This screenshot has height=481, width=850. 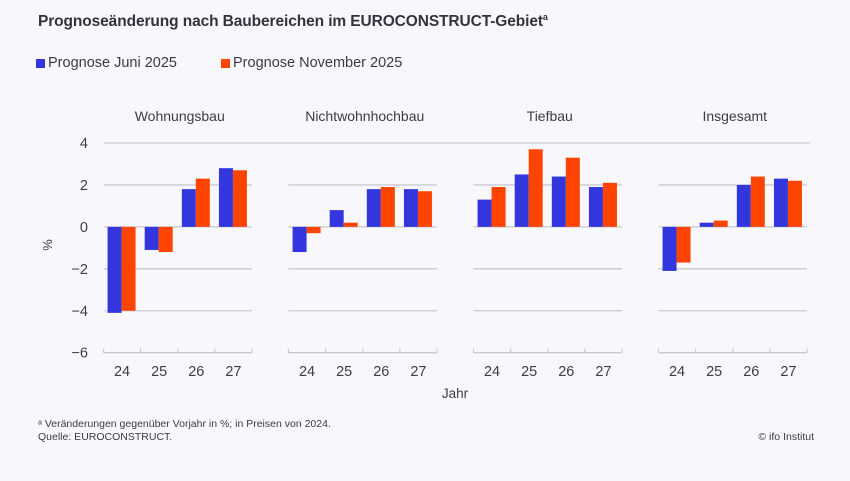 What do you see at coordinates (84, 186) in the screenshot?
I see `y-tick-label: 2` at bounding box center [84, 186].